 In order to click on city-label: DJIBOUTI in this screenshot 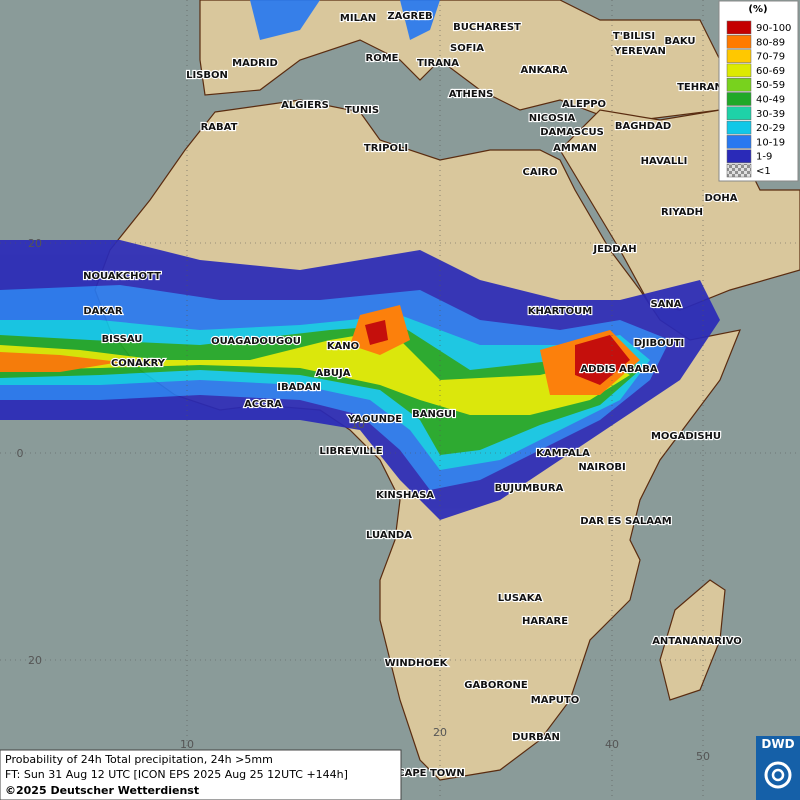, I will do `click(659, 343)`.